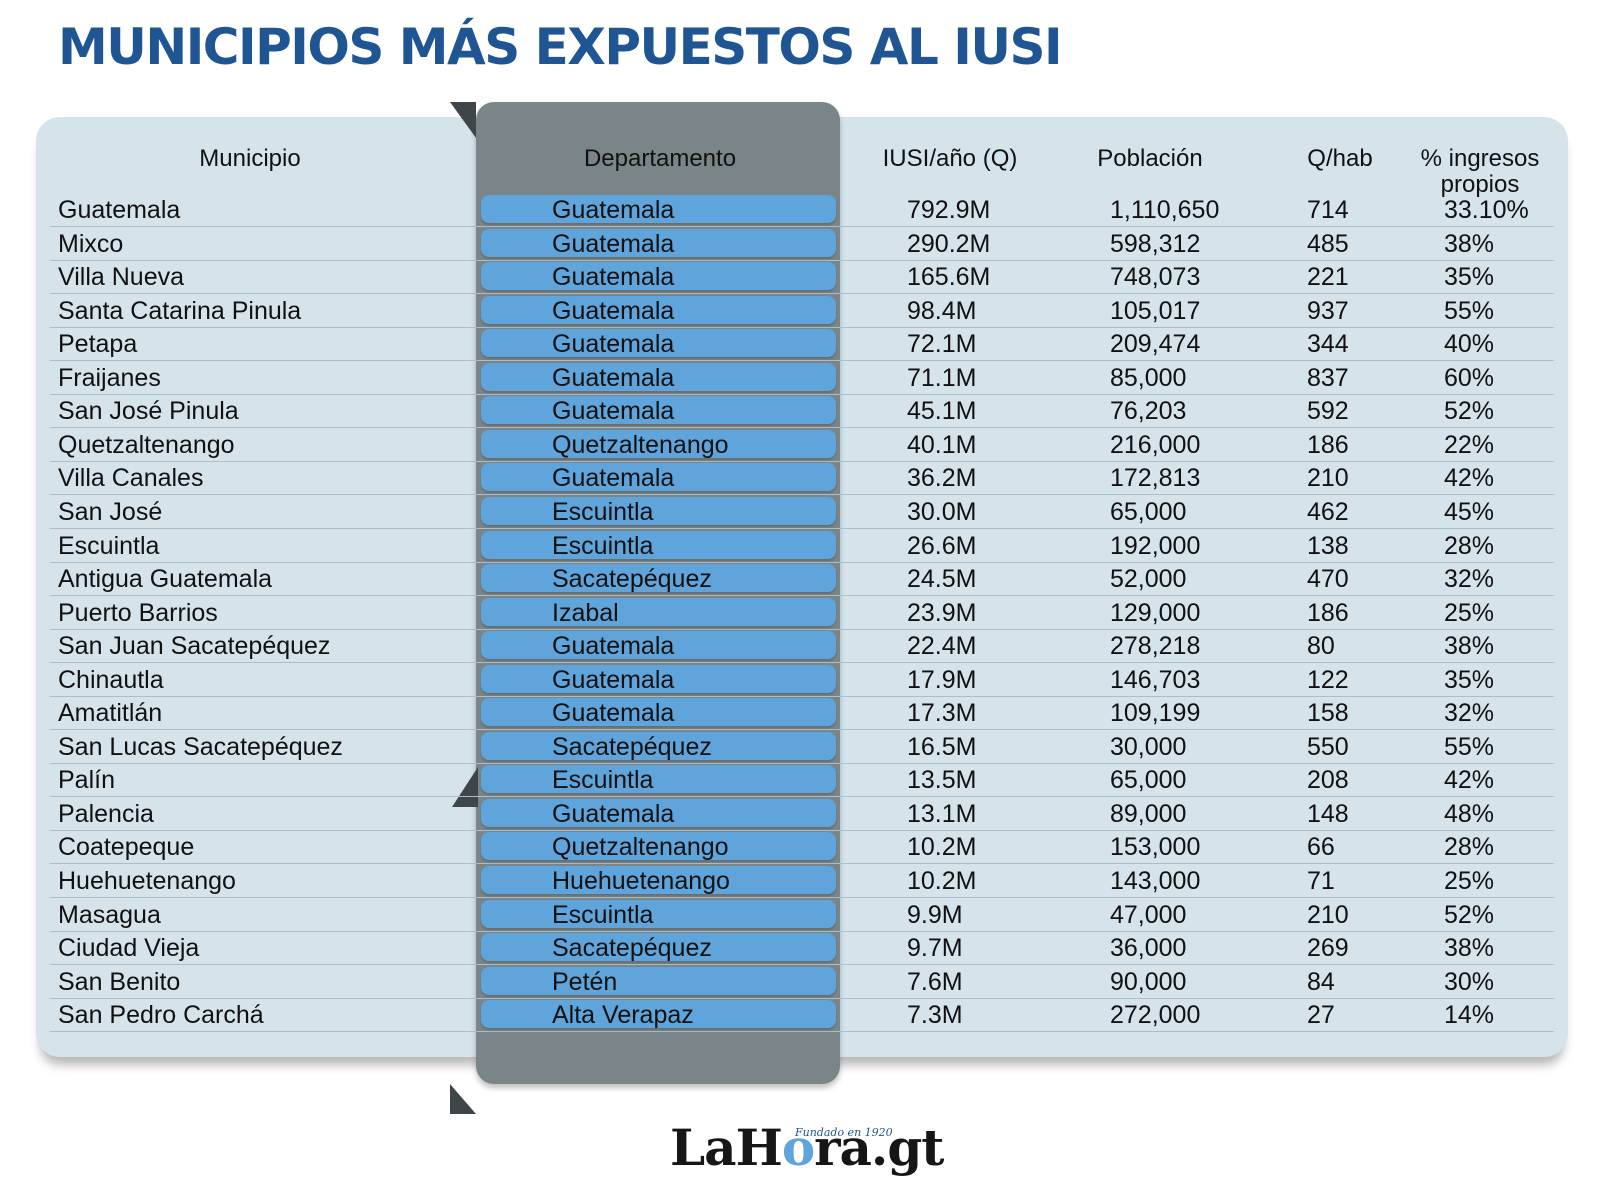  I want to click on cell-iusi: 16.5M, so click(942, 746).